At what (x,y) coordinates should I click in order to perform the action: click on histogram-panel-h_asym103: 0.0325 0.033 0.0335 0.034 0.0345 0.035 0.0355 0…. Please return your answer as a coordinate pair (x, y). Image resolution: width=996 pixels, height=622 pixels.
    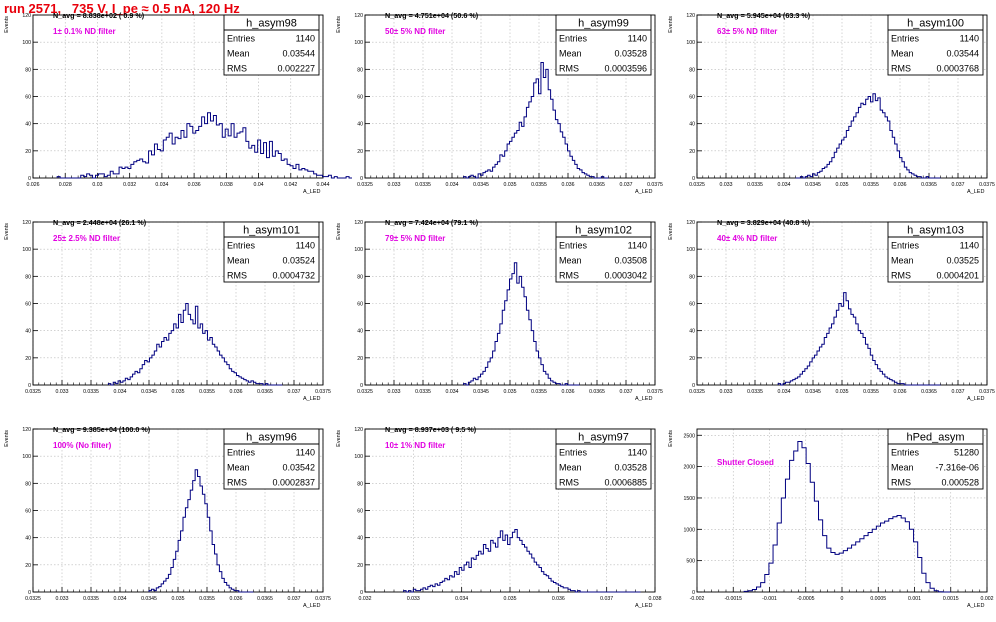
    Looking at the image, I should click on (830, 310).